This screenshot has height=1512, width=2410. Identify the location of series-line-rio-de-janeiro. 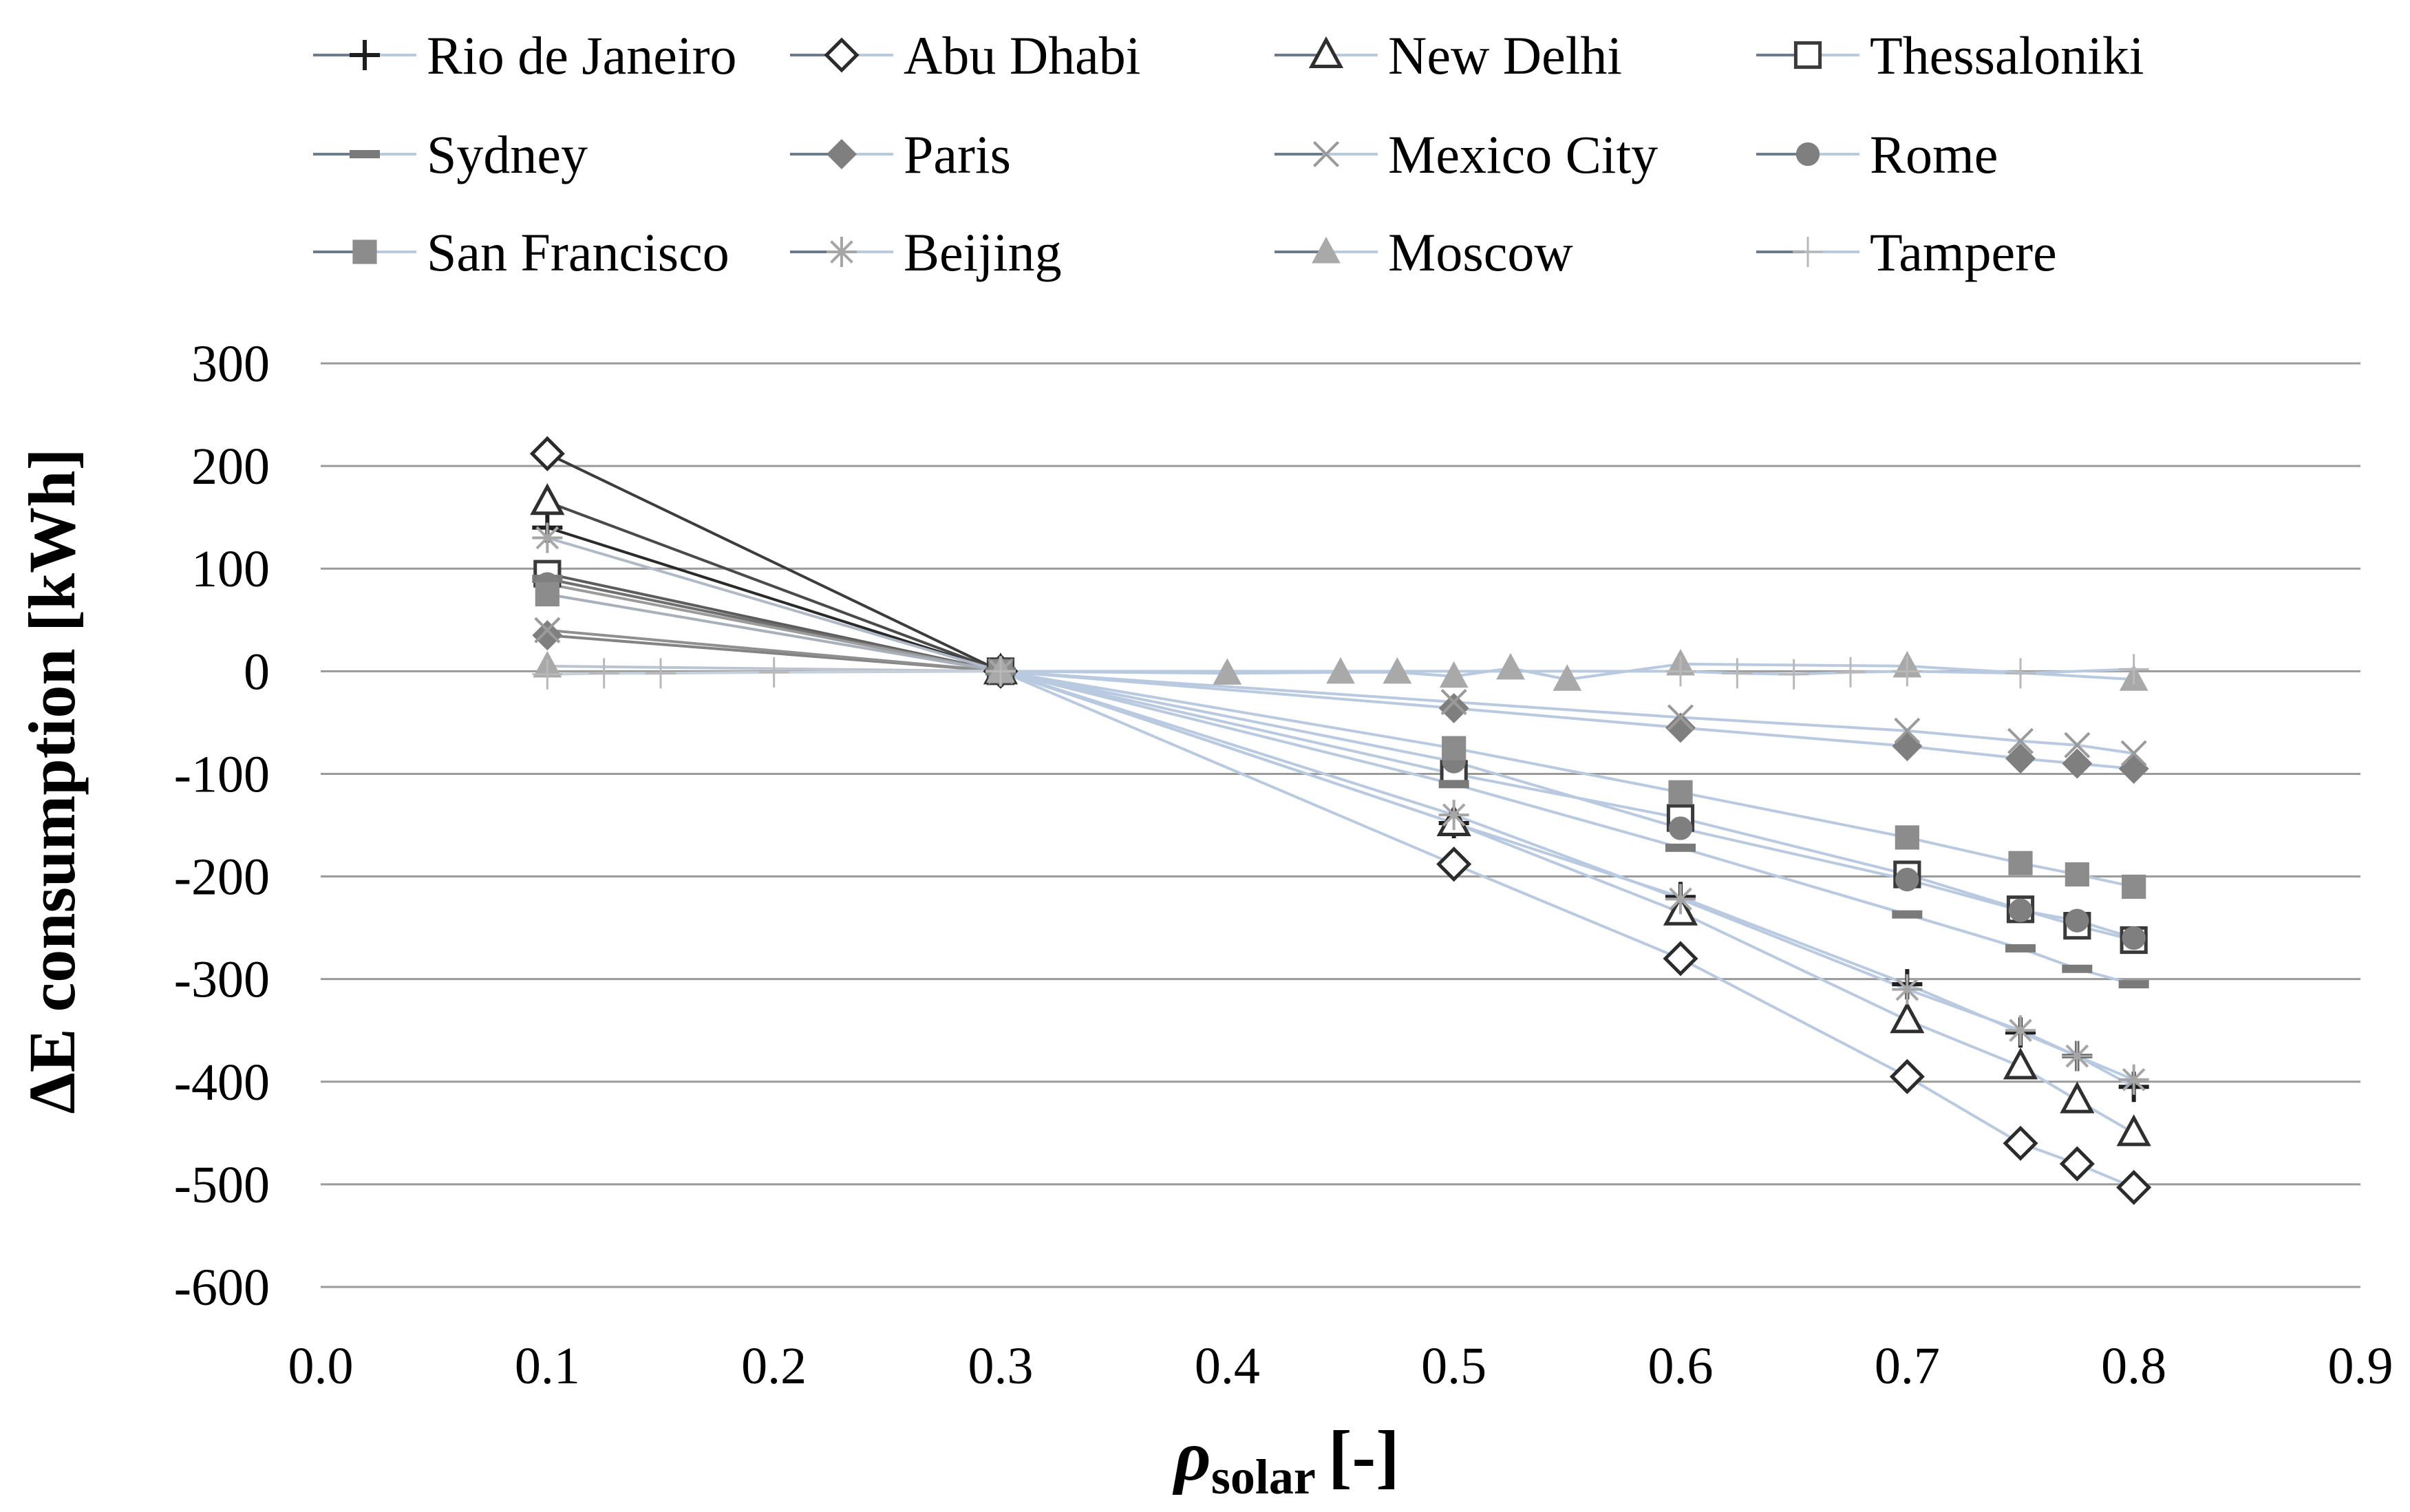
(1794, 940).